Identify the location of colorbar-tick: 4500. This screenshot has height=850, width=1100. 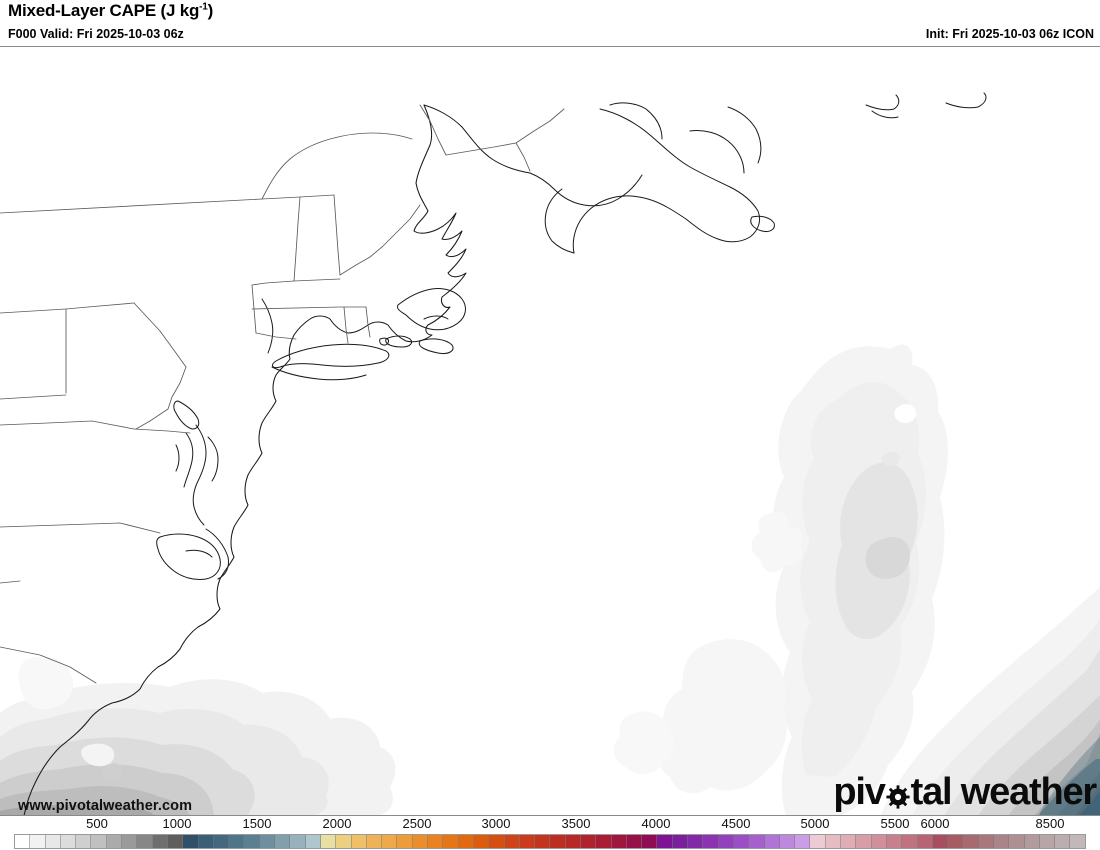
(736, 823).